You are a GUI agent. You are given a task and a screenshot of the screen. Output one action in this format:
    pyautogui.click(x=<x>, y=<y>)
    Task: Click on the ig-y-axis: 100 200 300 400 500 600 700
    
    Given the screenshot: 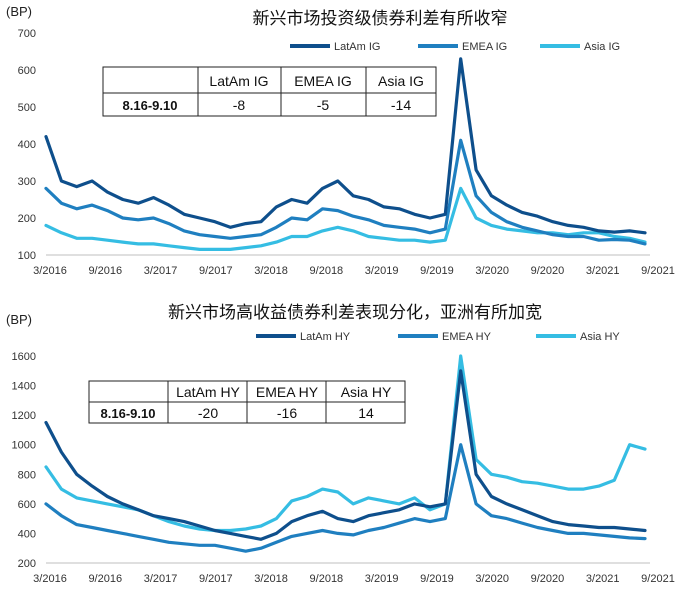 What is the action you would take?
    pyautogui.click(x=27, y=145)
    